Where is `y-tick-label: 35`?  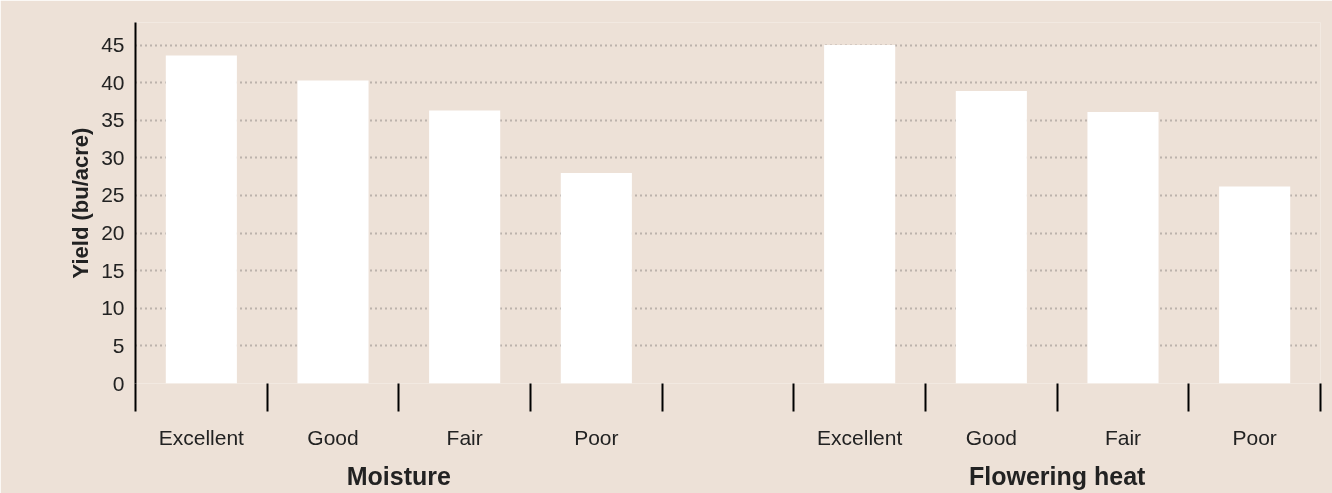 y-tick-label: 35 is located at coordinates (113, 120).